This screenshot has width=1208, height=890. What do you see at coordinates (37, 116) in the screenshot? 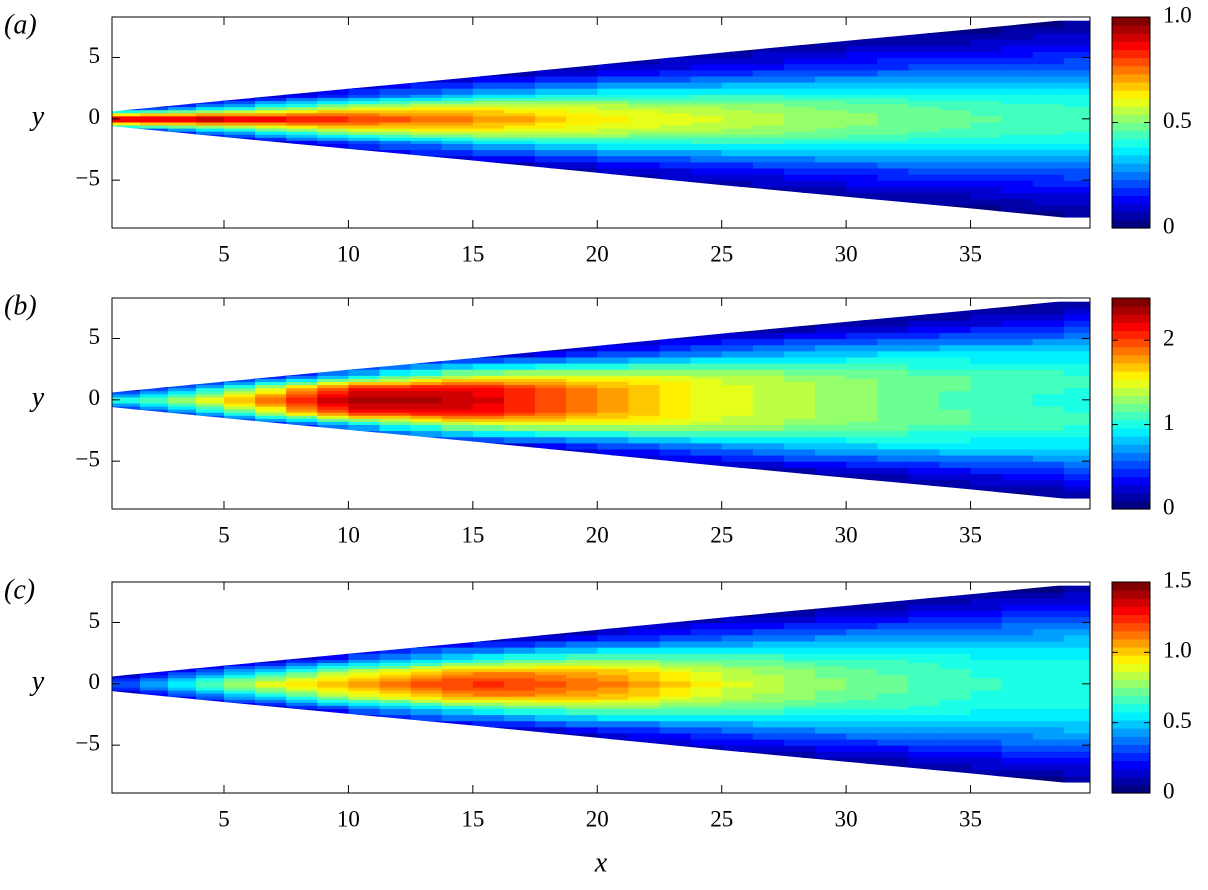
I see `y-axis-label: y` at bounding box center [37, 116].